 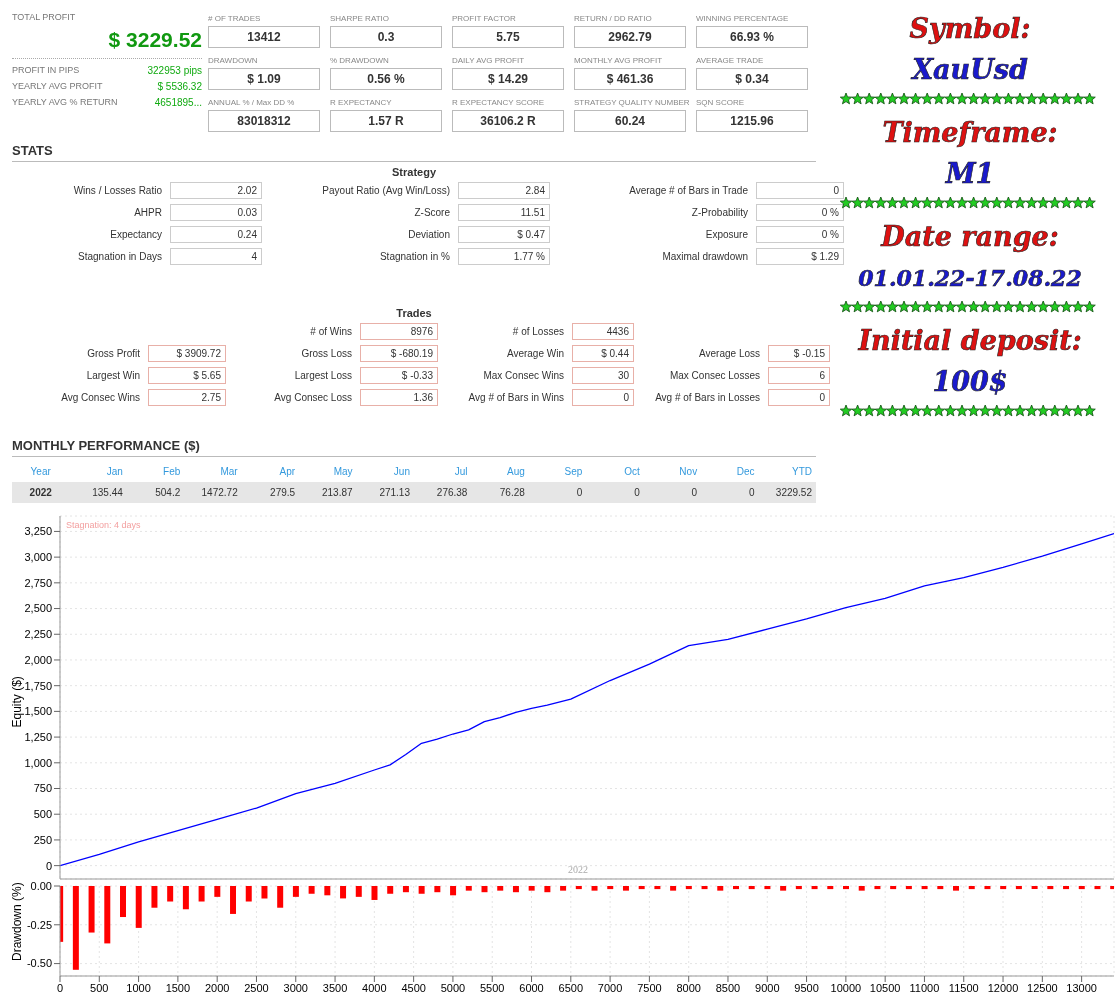 I want to click on text: $ -680.19, so click(x=399, y=353).